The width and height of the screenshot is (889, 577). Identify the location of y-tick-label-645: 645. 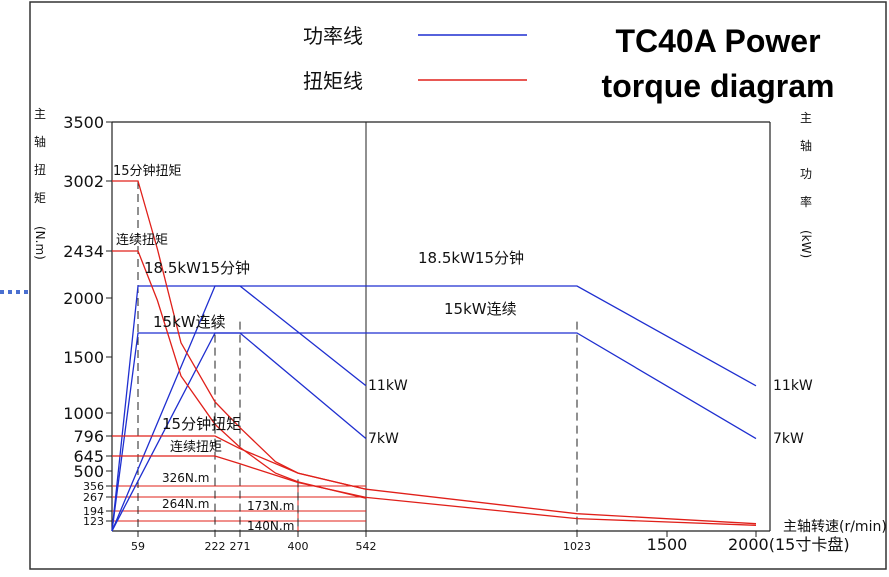
(88, 456).